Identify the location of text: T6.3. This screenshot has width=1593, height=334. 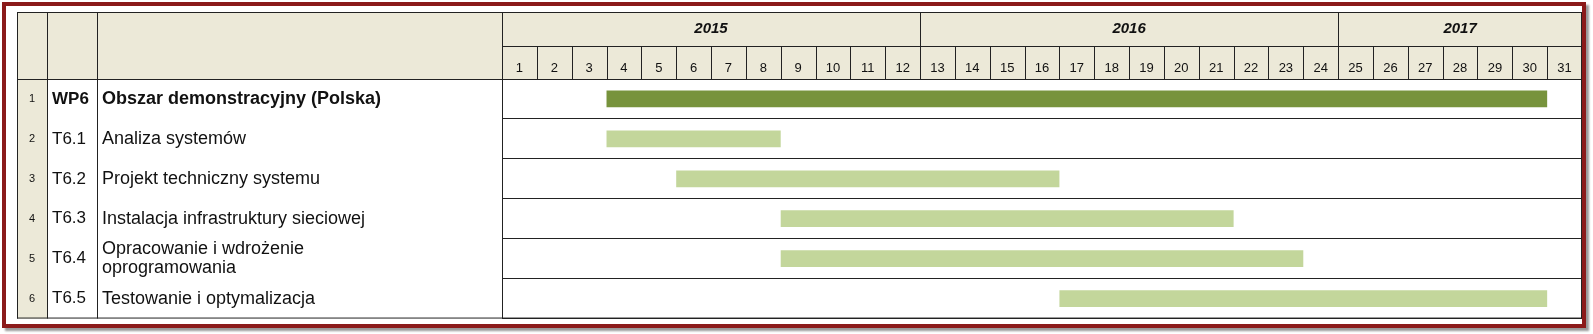
(69, 218).